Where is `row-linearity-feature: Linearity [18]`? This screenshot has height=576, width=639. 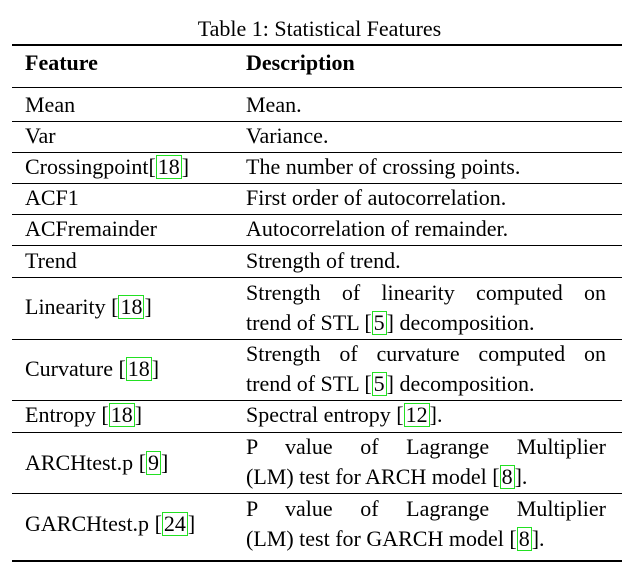
row-linearity-feature: Linearity [18] is located at coordinates (88, 306).